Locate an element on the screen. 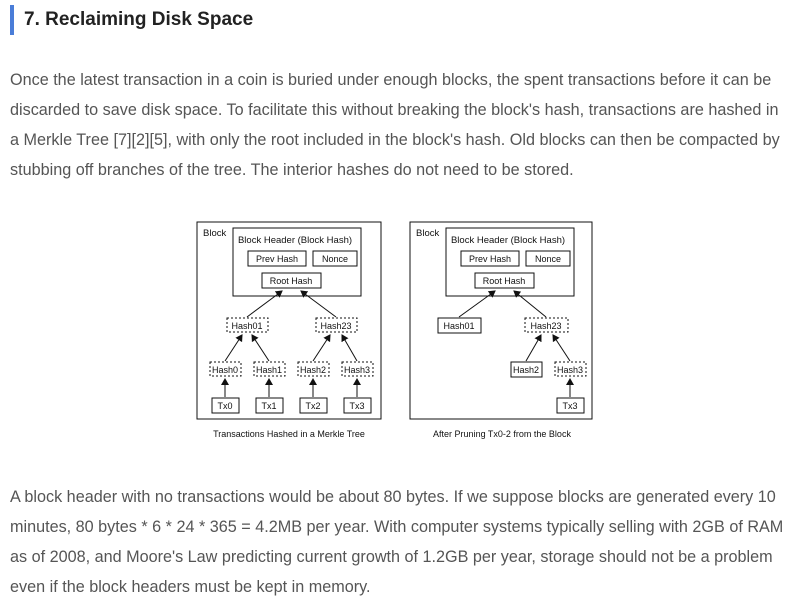 The image size is (799, 607). tx2-label: Tx2 is located at coordinates (312, 406).